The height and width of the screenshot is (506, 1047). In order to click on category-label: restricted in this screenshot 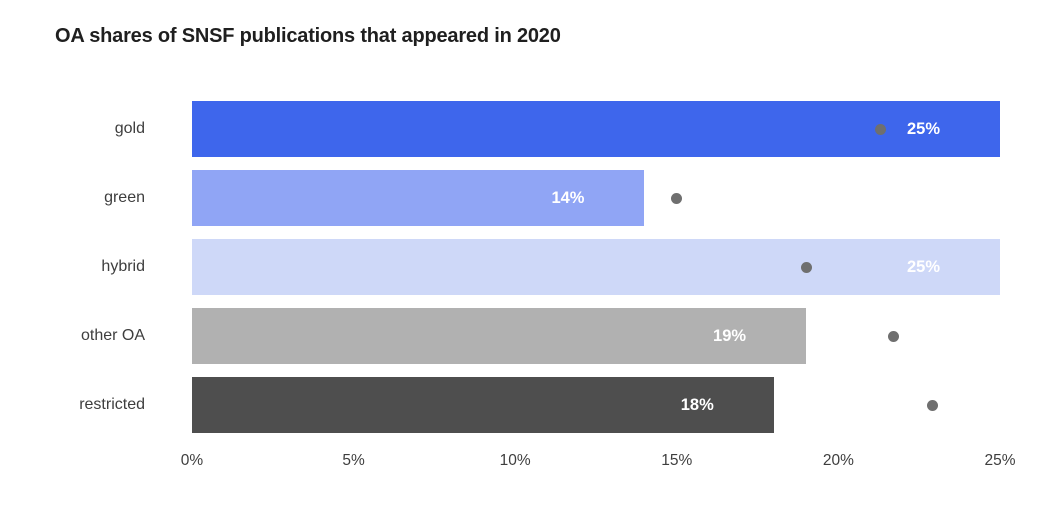, I will do `click(112, 404)`.